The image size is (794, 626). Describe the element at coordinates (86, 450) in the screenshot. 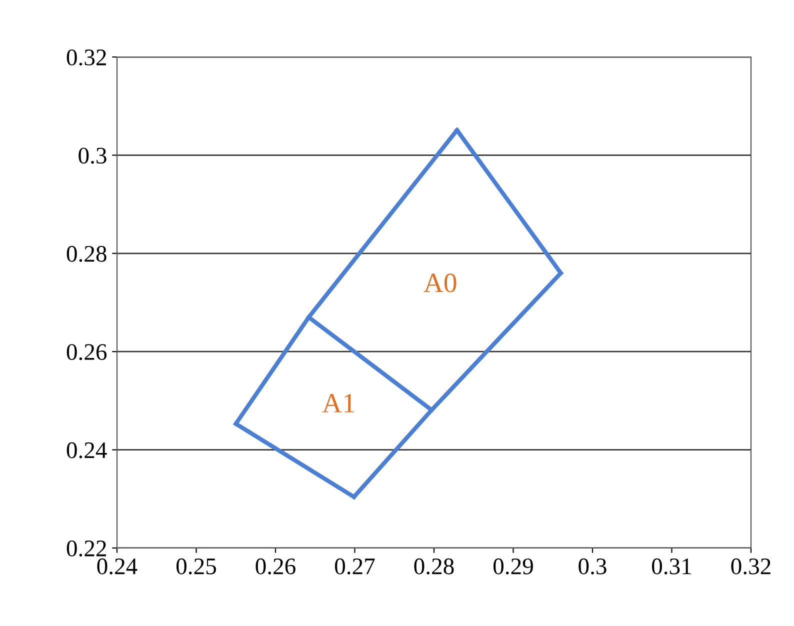

I see `y-tick-label: 0.24` at that location.